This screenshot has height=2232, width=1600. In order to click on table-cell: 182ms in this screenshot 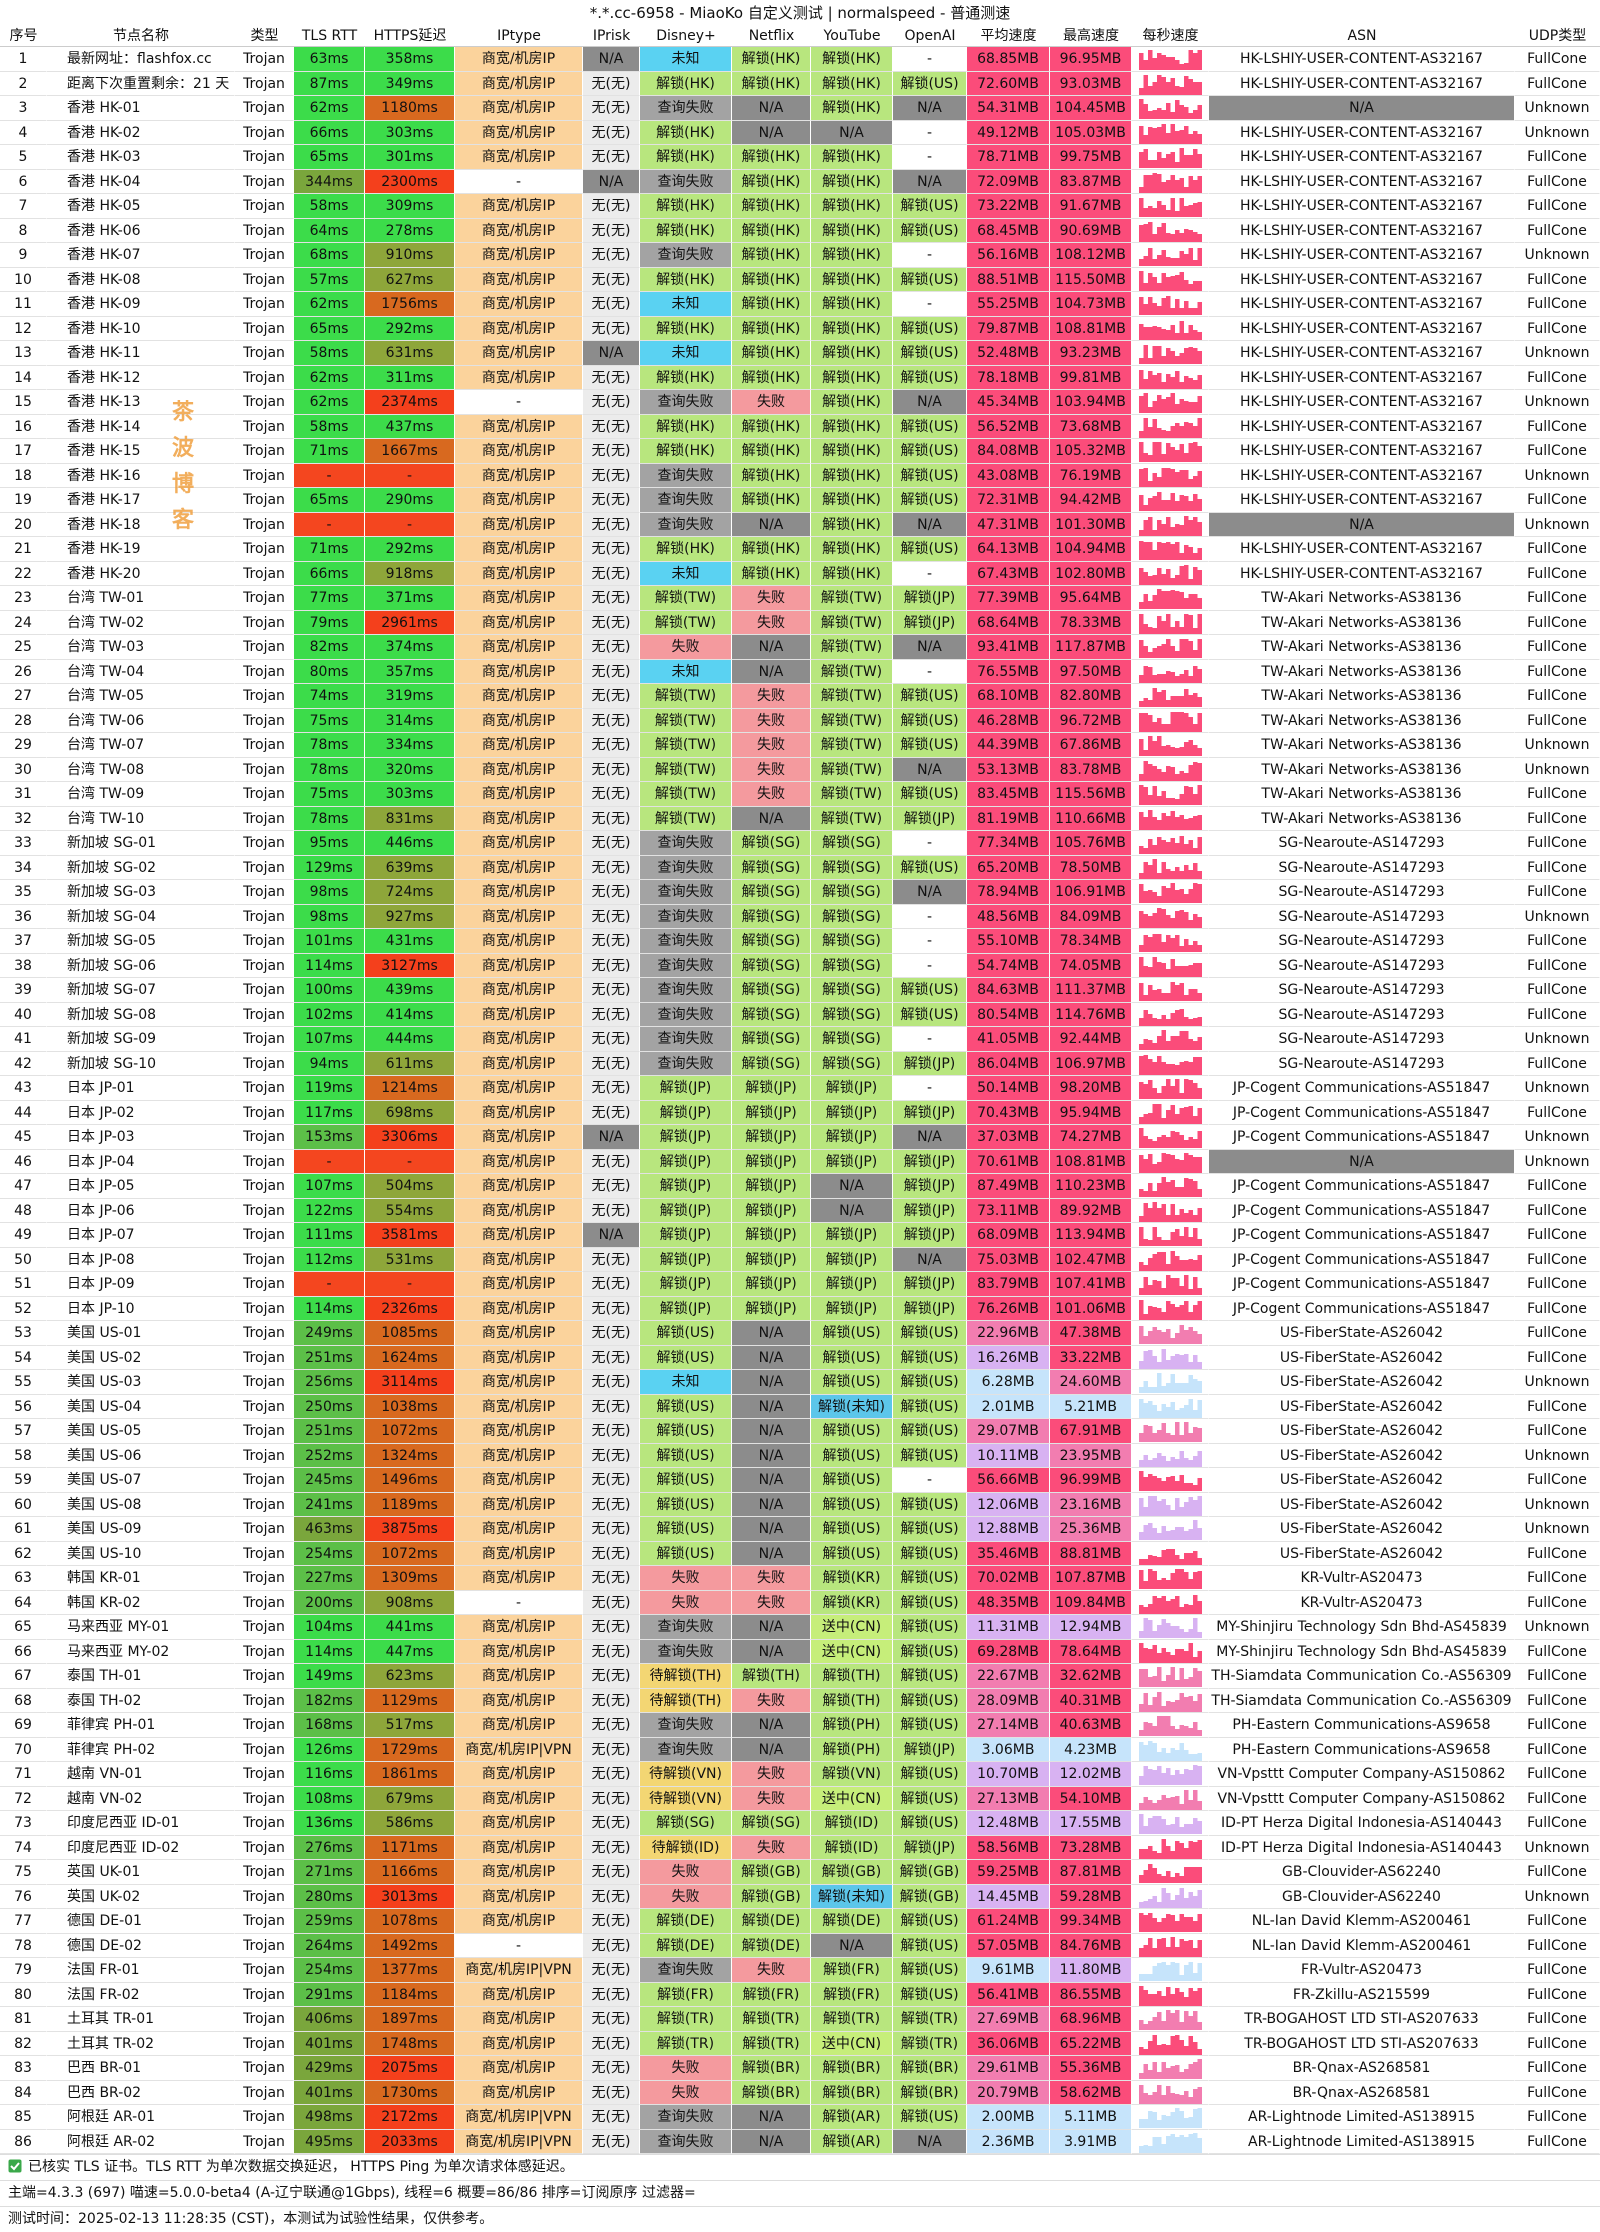, I will do `click(329, 1700)`.